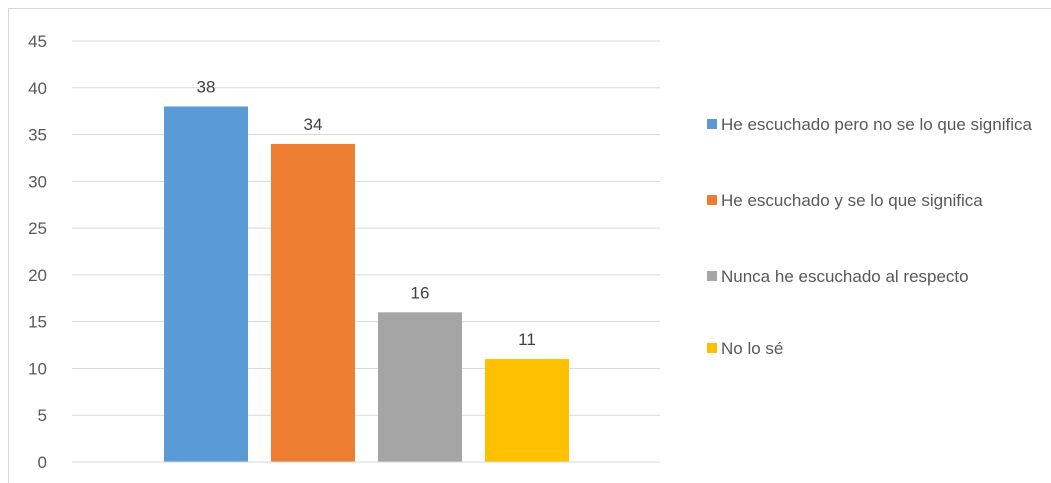 The height and width of the screenshot is (483, 1051). I want to click on y-tick-label: 45, so click(37, 41).